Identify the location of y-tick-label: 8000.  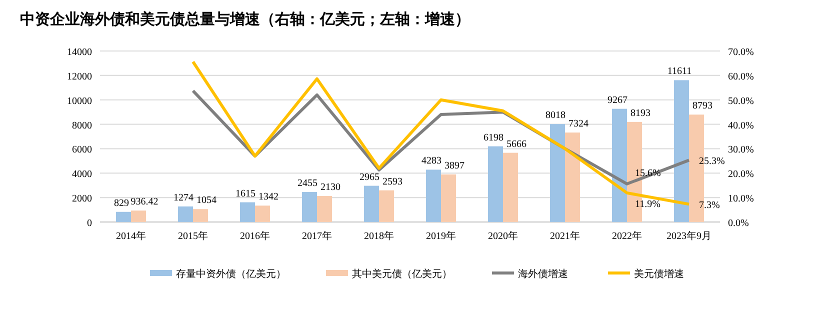
(82, 126).